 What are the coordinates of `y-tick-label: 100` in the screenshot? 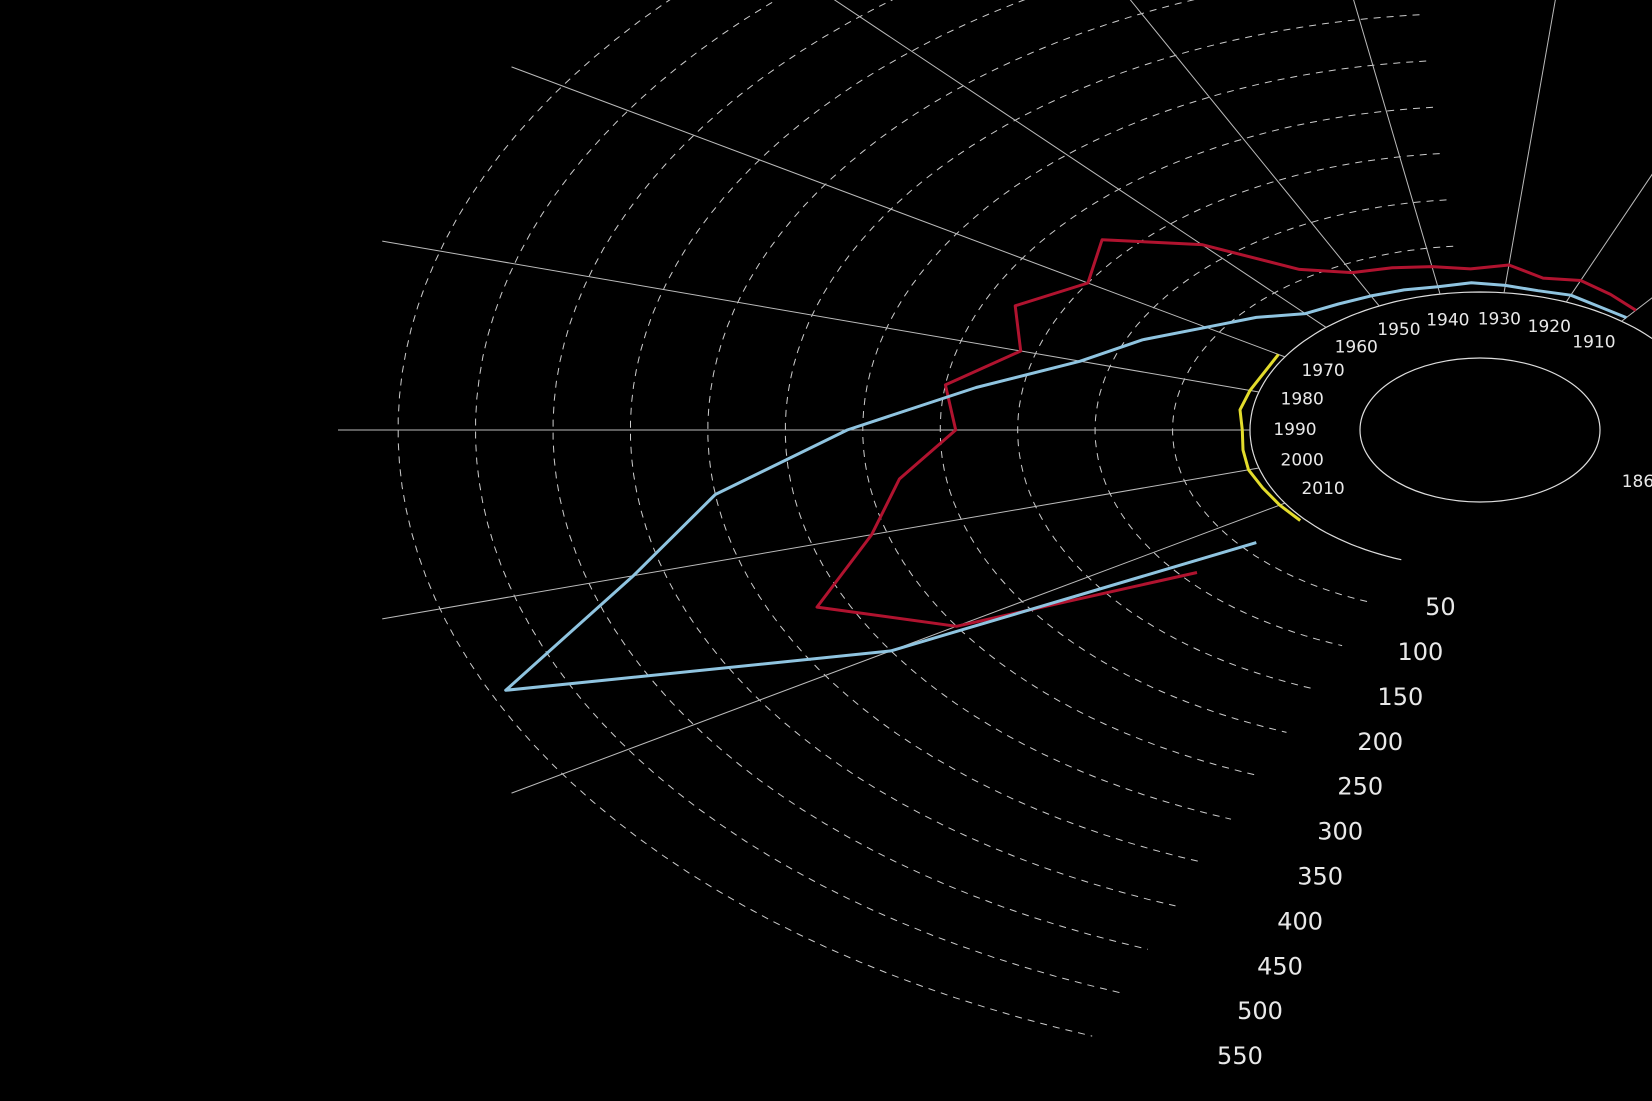 It's located at (1420, 652).